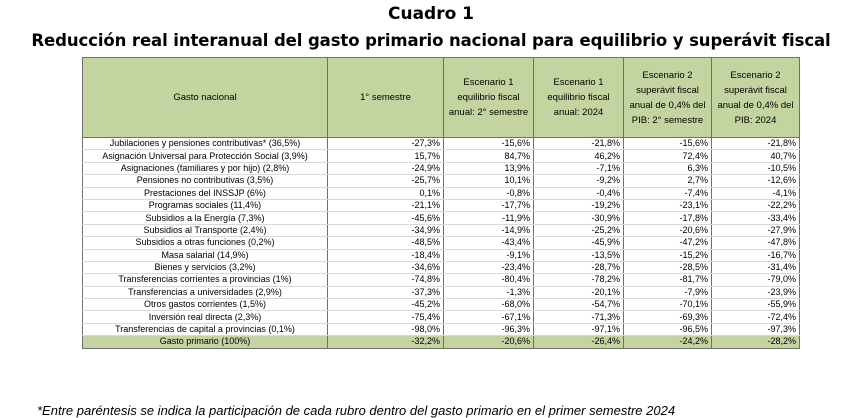  What do you see at coordinates (755, 305) in the screenshot?
I see `cell-value: -55,9%` at bounding box center [755, 305].